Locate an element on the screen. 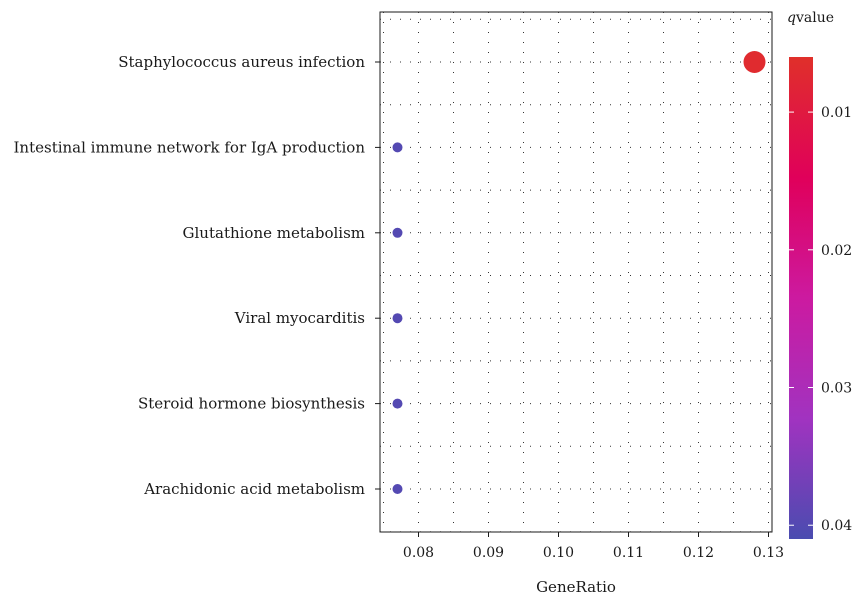  legend-title: qvalue is located at coordinates (810, 18).